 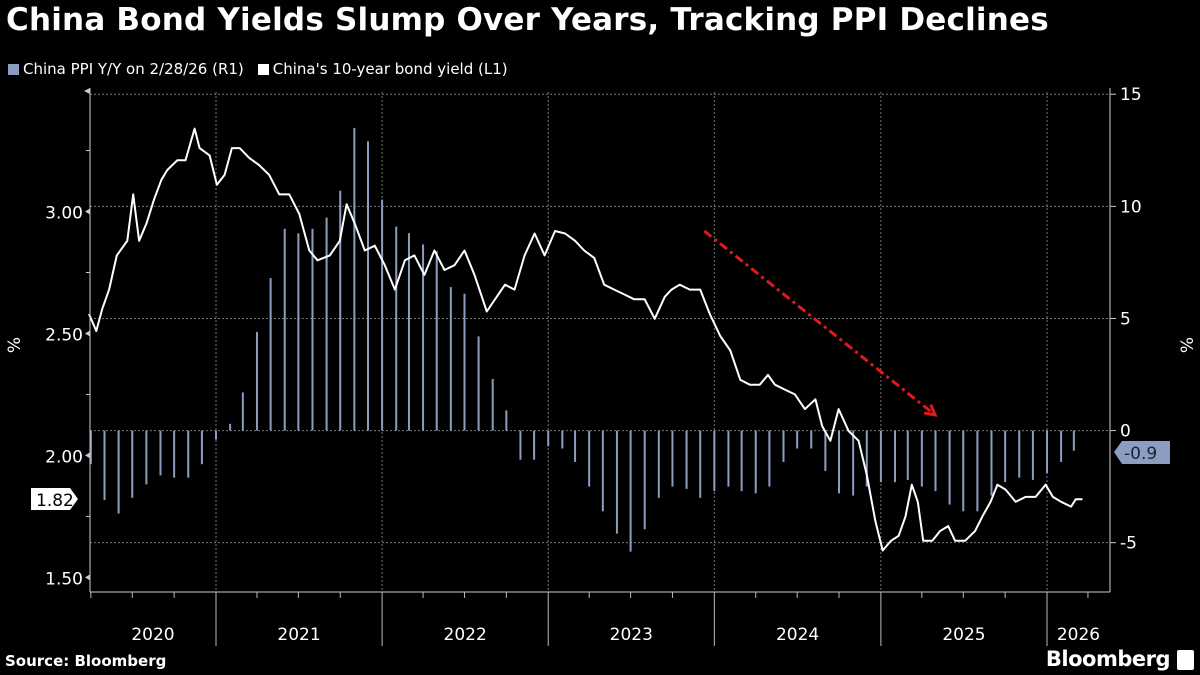 I want to click on right-axis-label: %, so click(x=1188, y=345).